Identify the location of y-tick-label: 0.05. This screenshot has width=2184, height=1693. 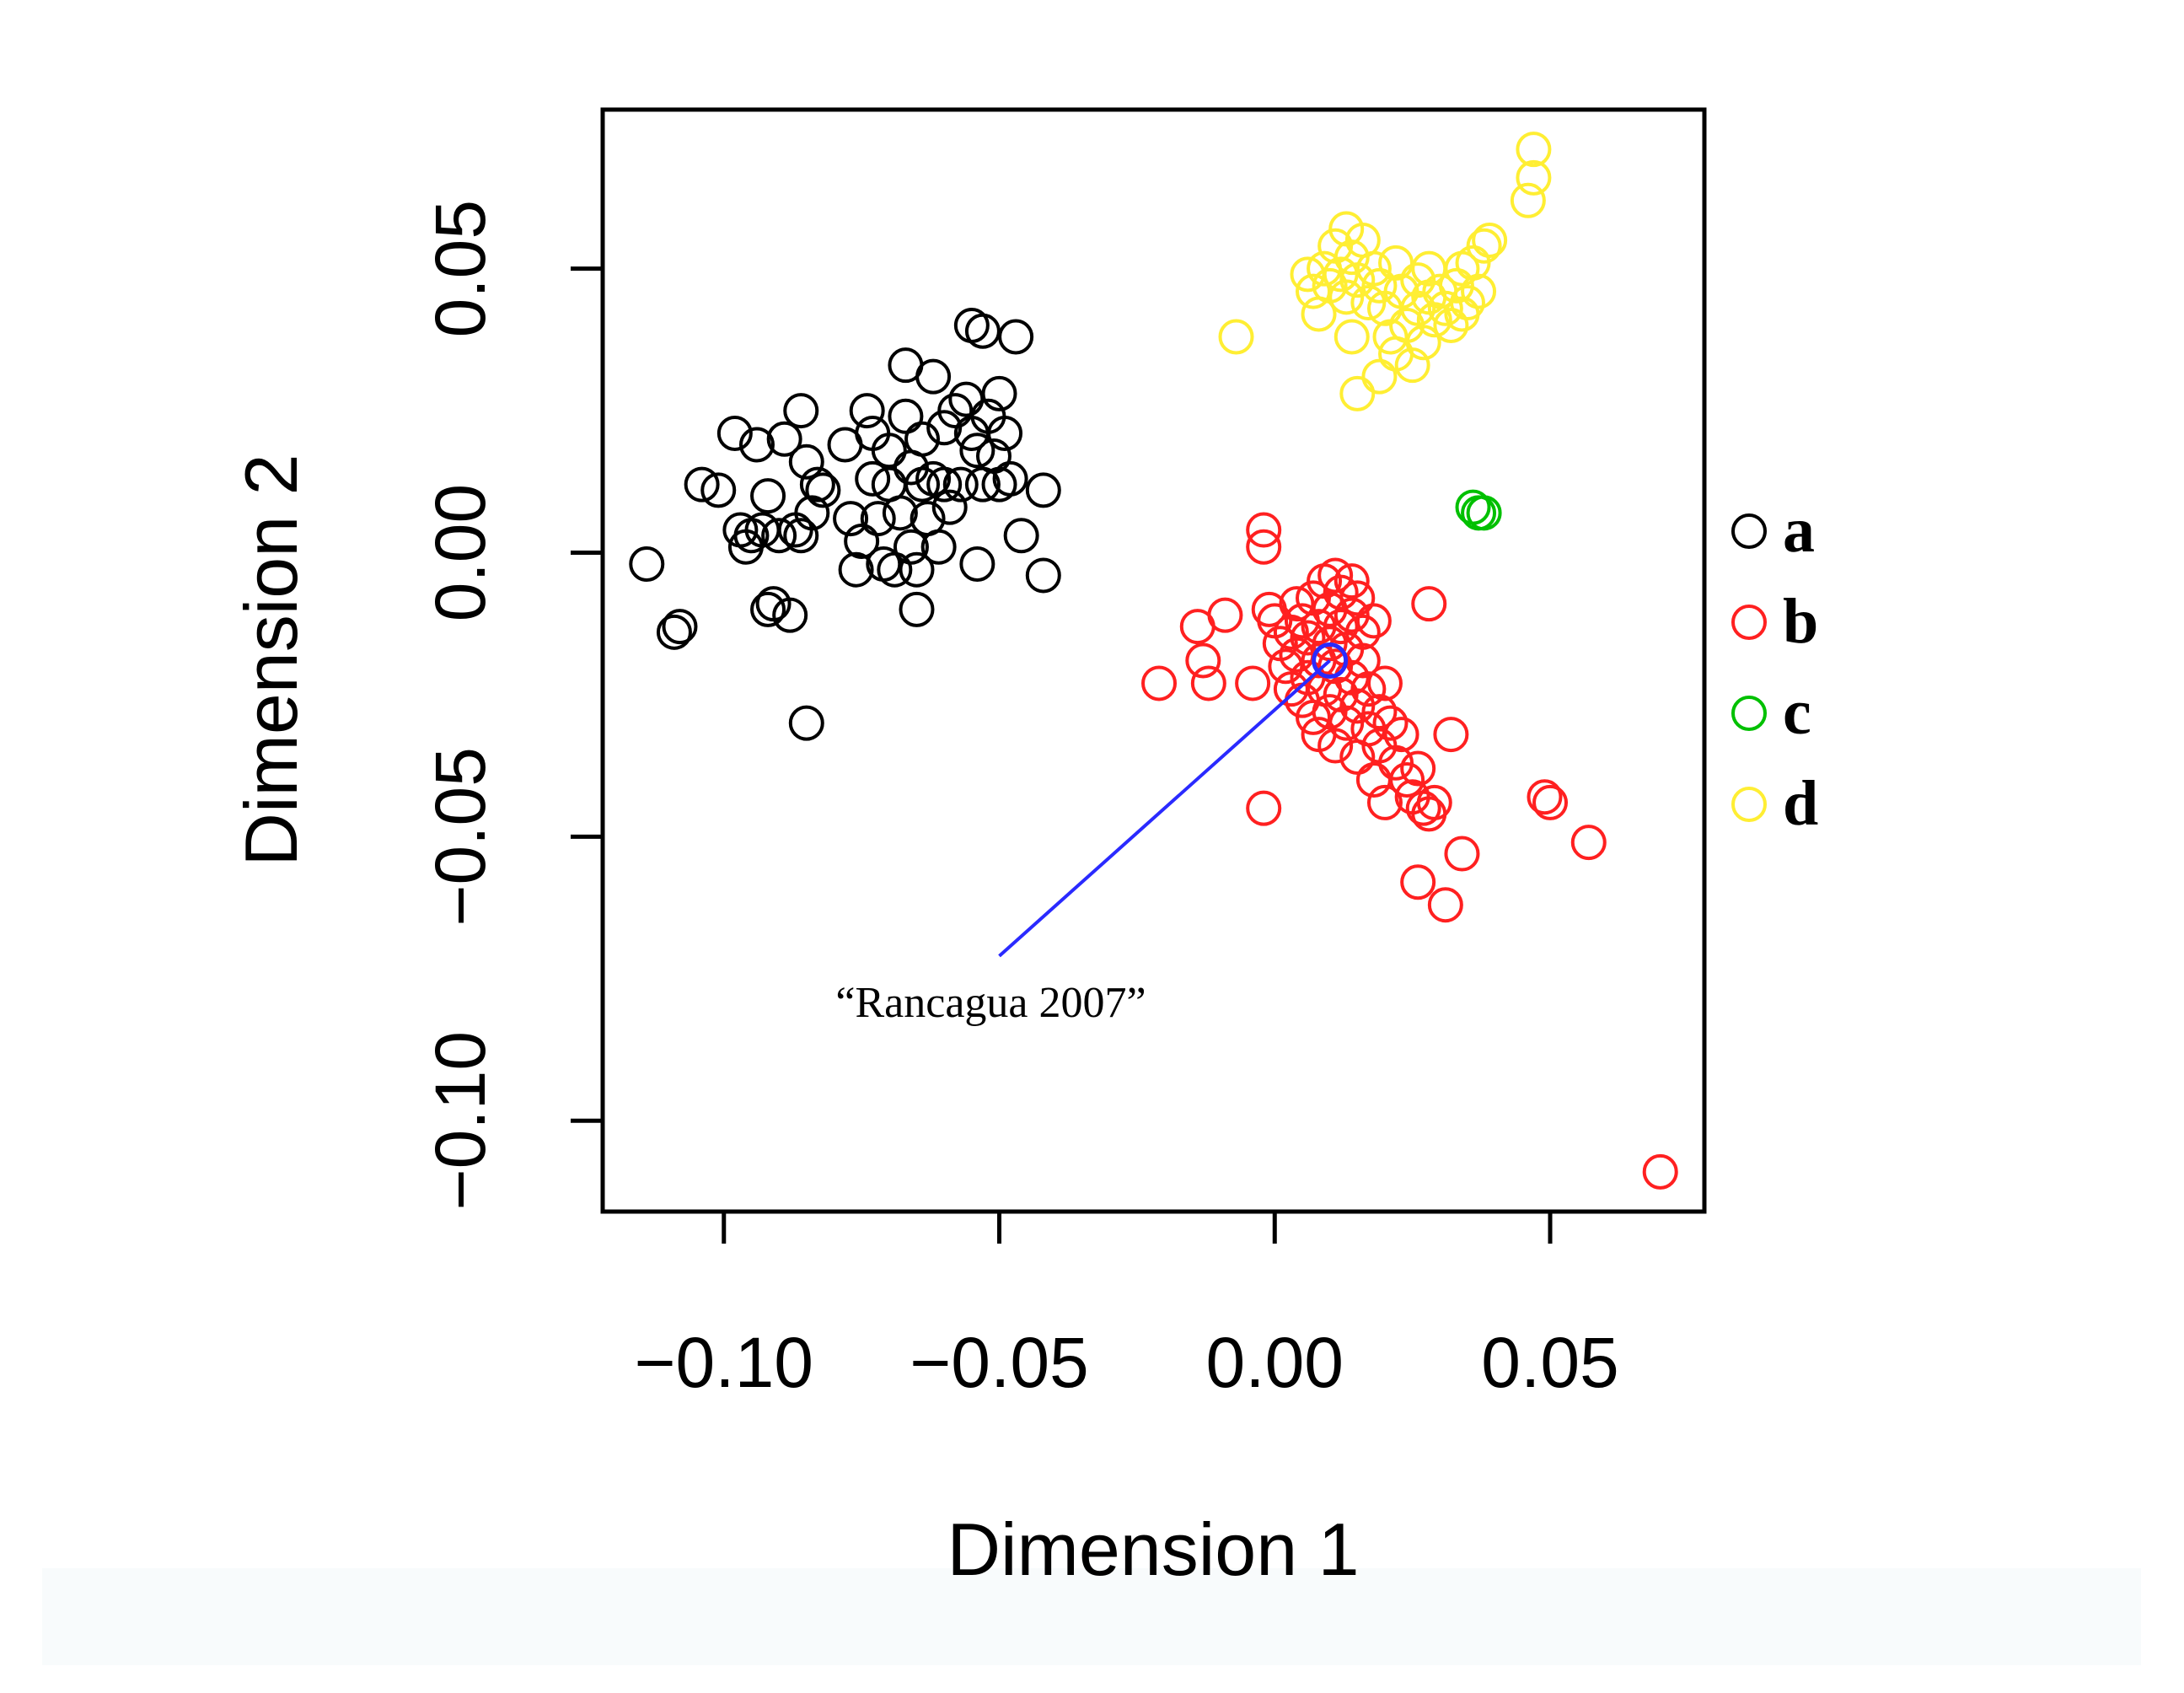
(461, 269).